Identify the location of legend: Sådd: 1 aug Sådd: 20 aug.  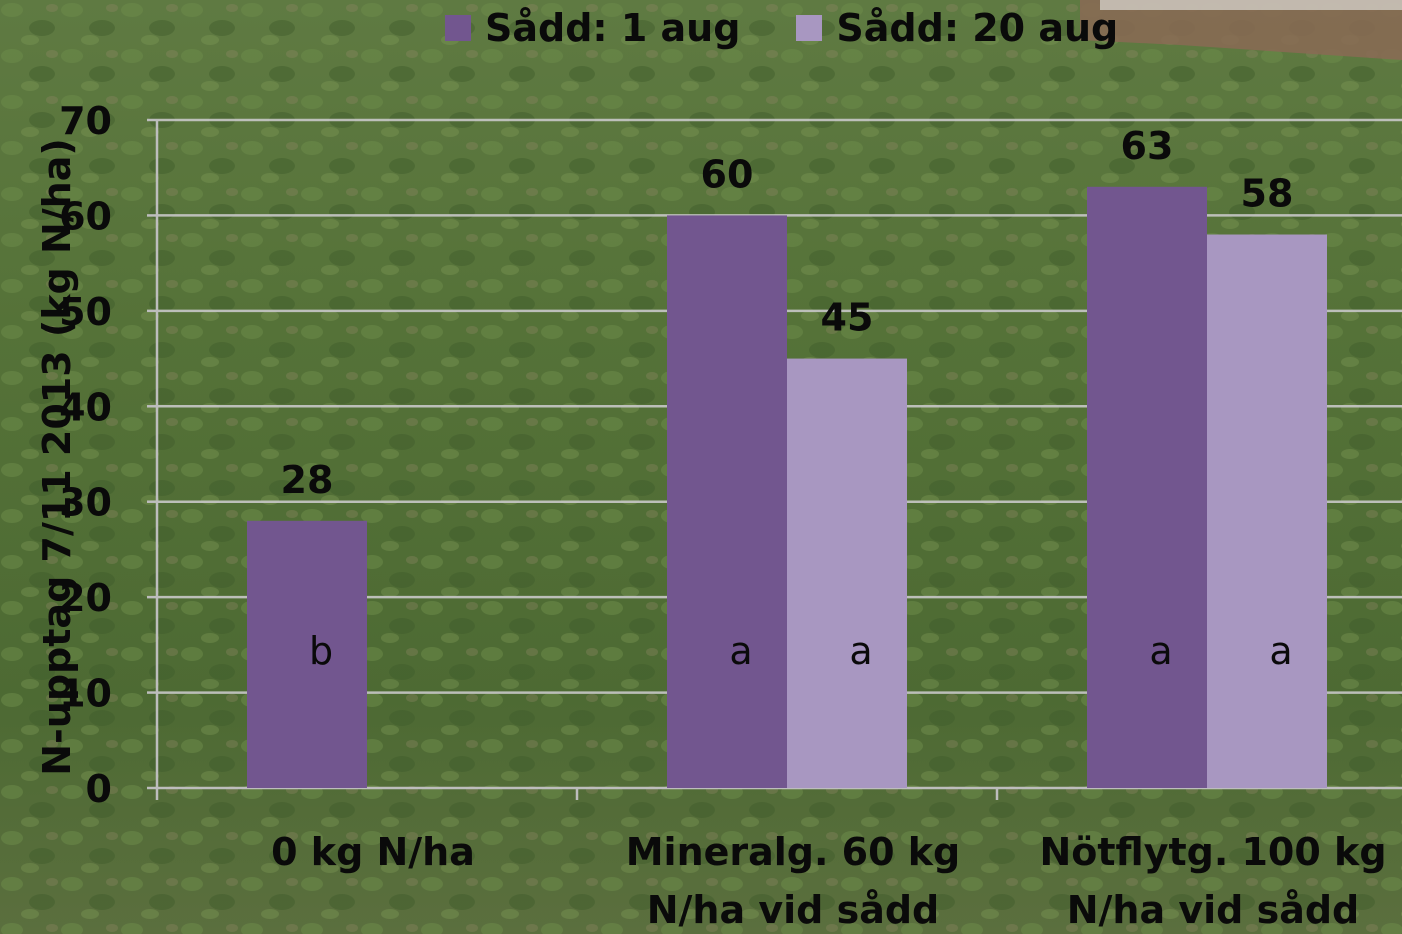
(809, 28).